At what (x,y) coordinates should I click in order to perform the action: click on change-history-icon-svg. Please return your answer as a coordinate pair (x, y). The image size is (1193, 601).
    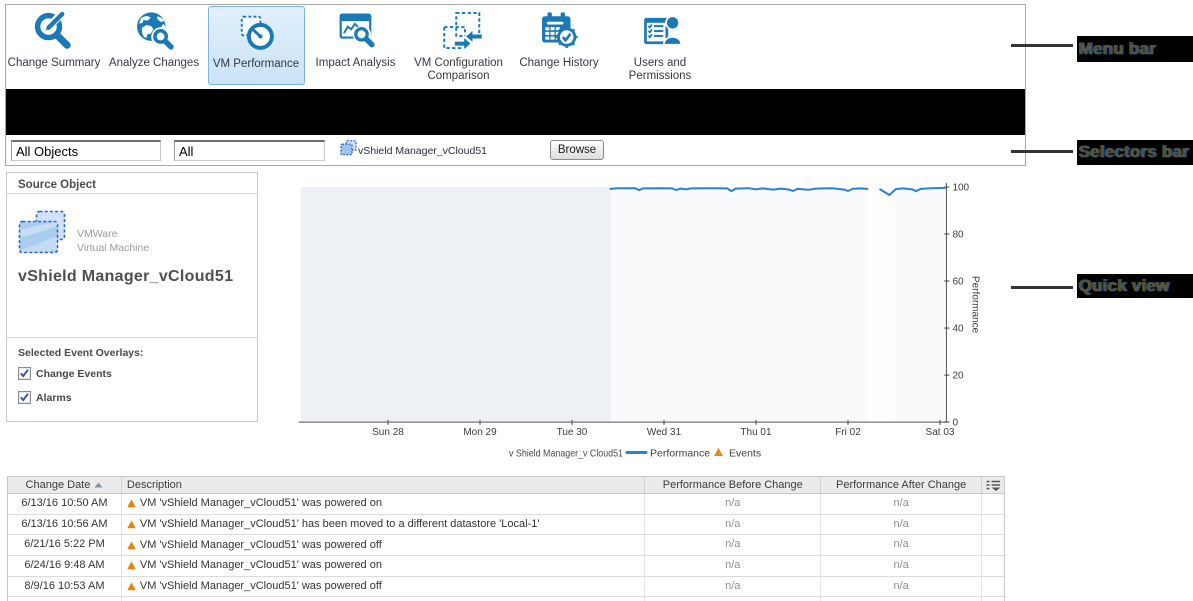
    Looking at the image, I should click on (560, 30).